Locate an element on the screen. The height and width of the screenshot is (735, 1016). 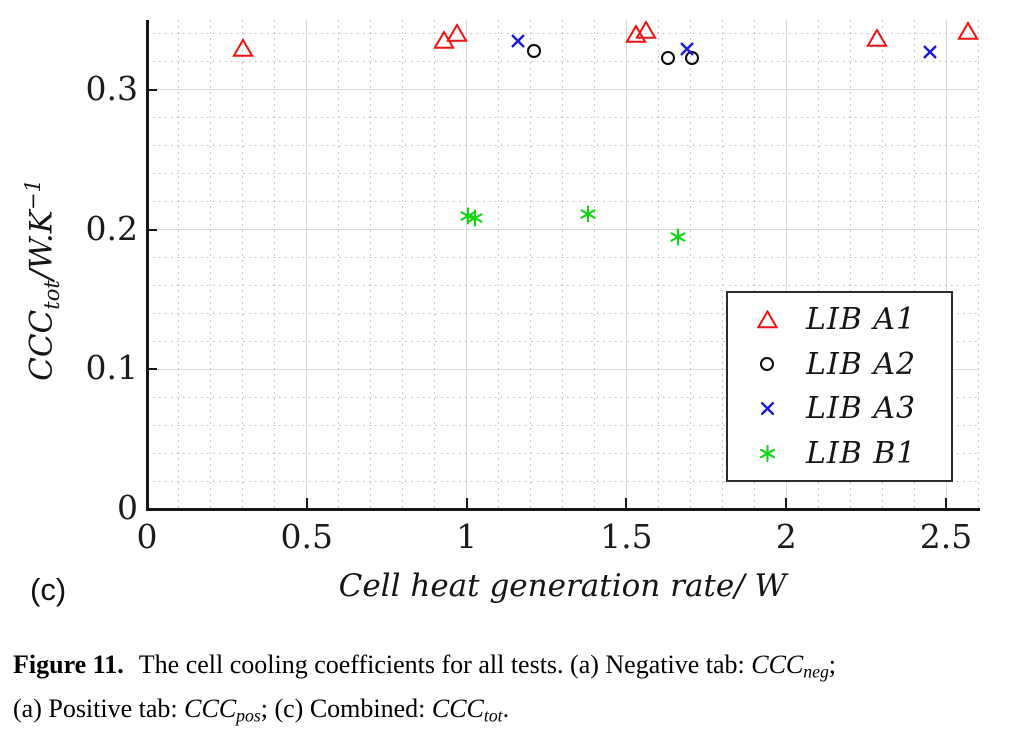
x-axis-line is located at coordinates (562, 509).